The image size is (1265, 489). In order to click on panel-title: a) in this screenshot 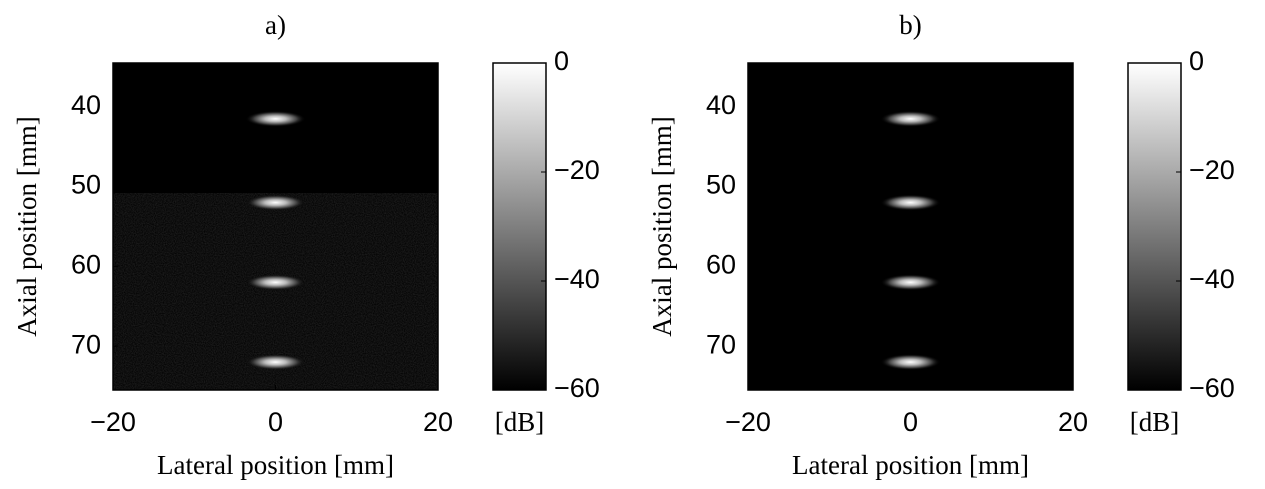, I will do `click(275, 25)`.